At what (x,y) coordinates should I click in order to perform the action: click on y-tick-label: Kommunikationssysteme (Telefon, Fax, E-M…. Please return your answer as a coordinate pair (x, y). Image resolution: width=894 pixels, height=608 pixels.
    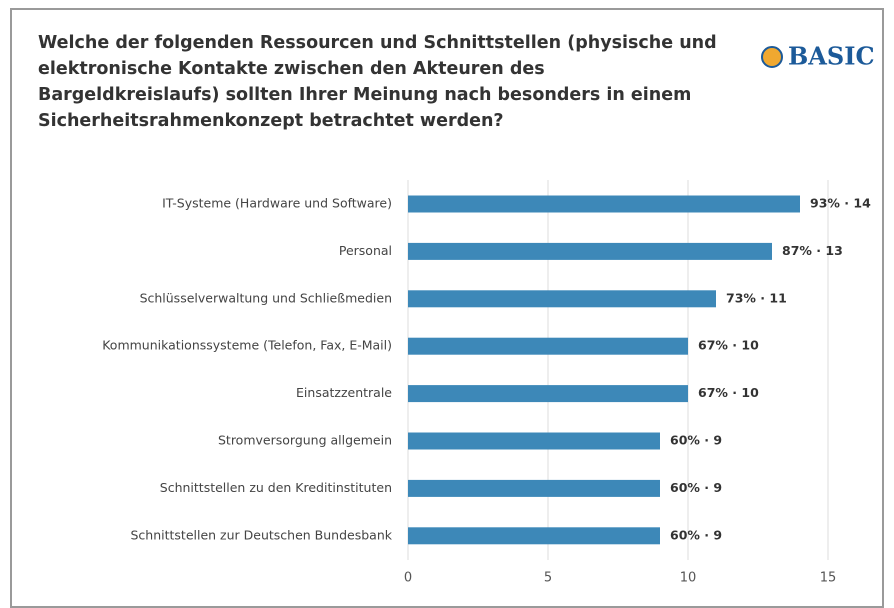
    Looking at the image, I should click on (247, 345).